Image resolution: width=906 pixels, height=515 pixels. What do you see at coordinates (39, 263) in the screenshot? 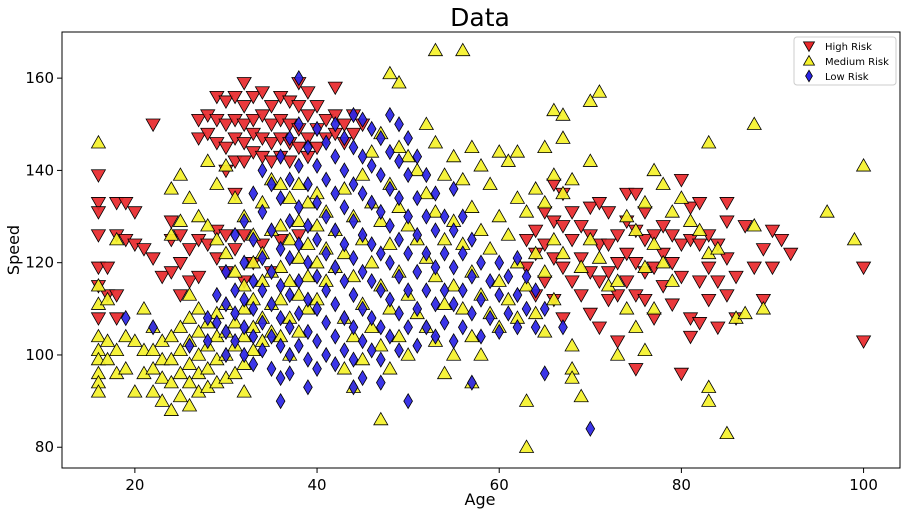
I see `y-tick-label: 120` at bounding box center [39, 263].